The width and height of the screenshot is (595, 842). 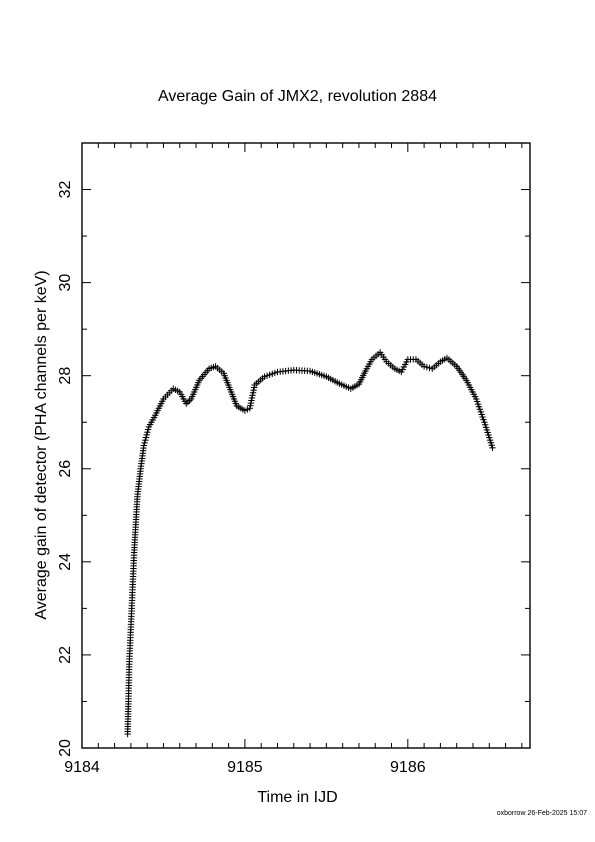 What do you see at coordinates (65, 748) in the screenshot?
I see `y-tick-label: 20` at bounding box center [65, 748].